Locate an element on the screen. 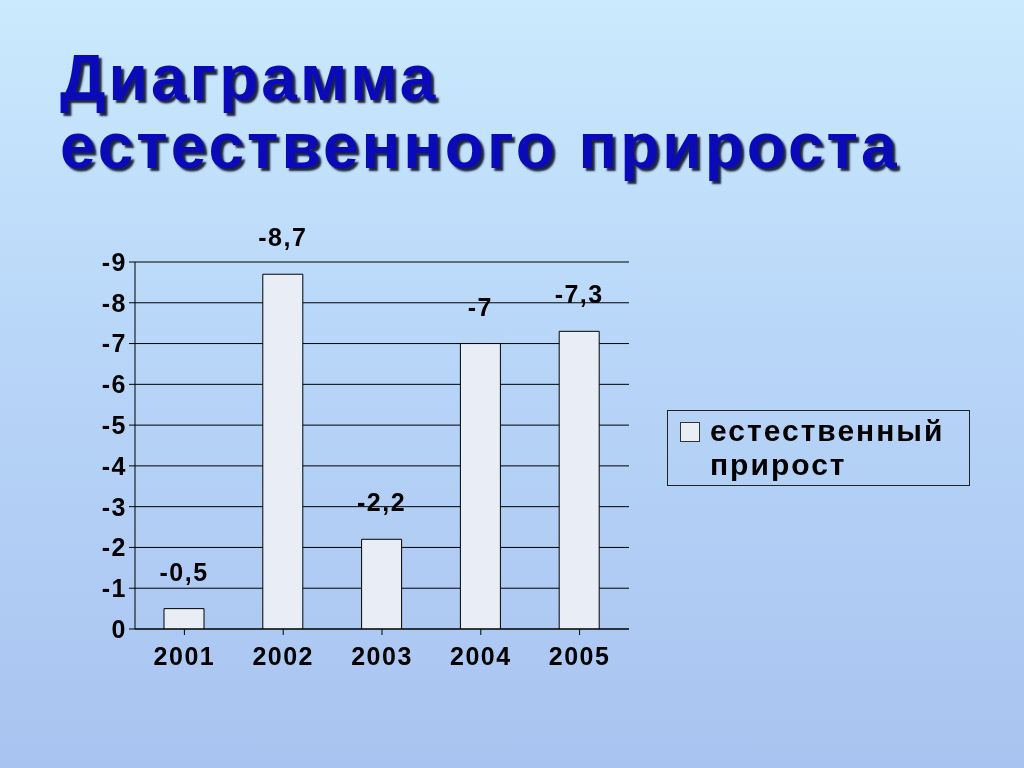 The width and height of the screenshot is (1024, 768). y-tick-label: -3 is located at coordinates (114, 506).